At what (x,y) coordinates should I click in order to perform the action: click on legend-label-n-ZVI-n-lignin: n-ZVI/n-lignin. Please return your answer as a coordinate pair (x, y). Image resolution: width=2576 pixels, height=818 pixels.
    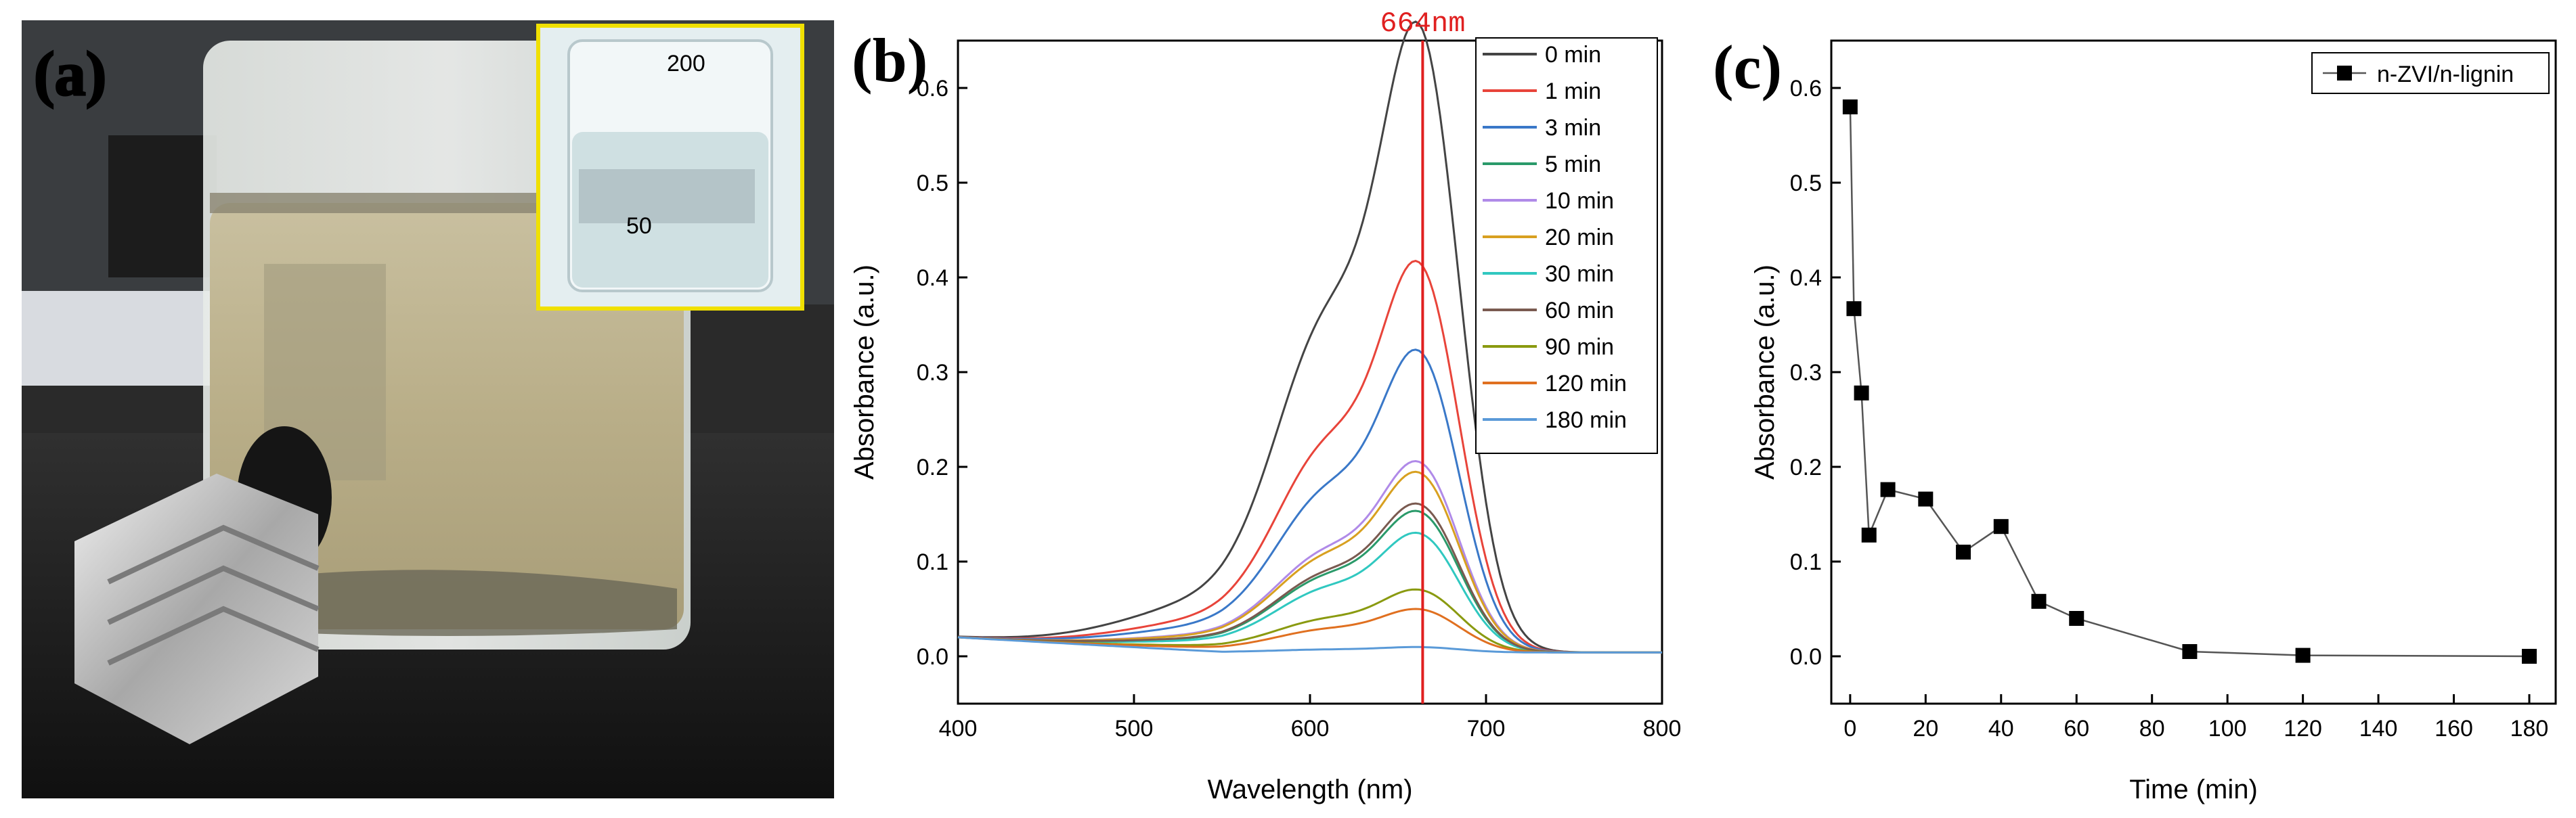
    Looking at the image, I should click on (2445, 74).